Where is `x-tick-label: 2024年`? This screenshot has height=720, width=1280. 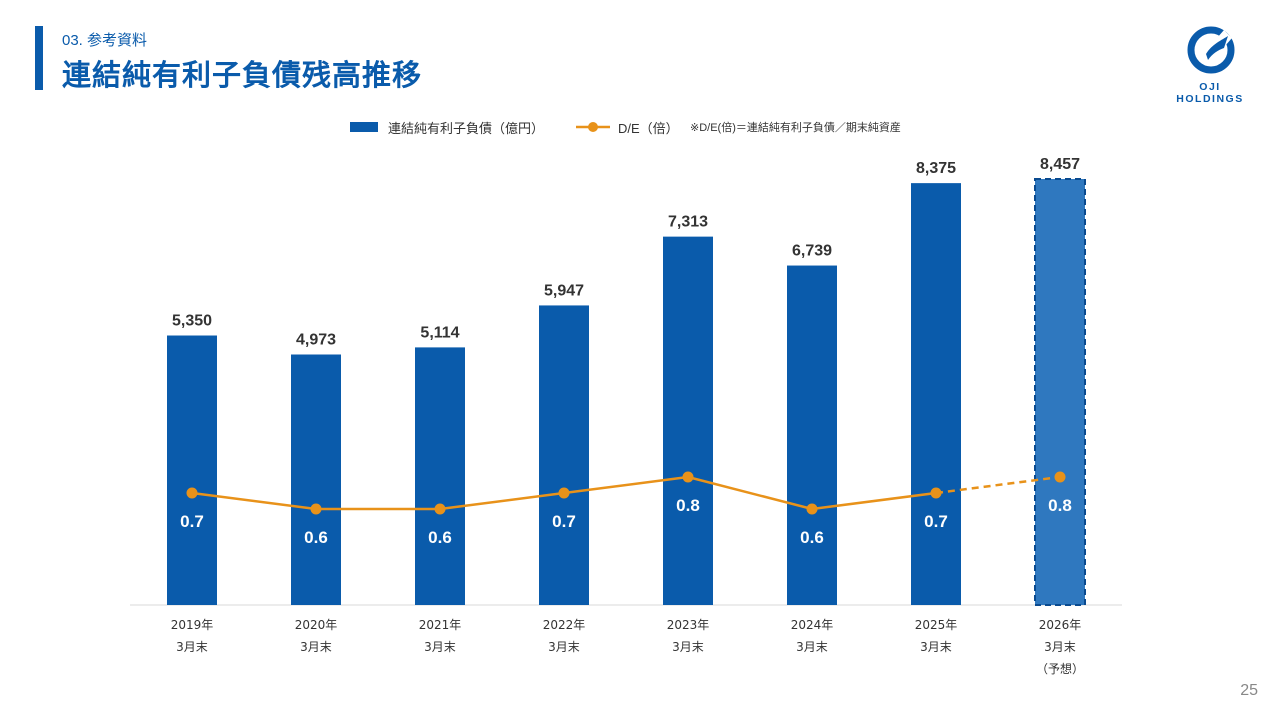 x-tick-label: 2024年 is located at coordinates (812, 625).